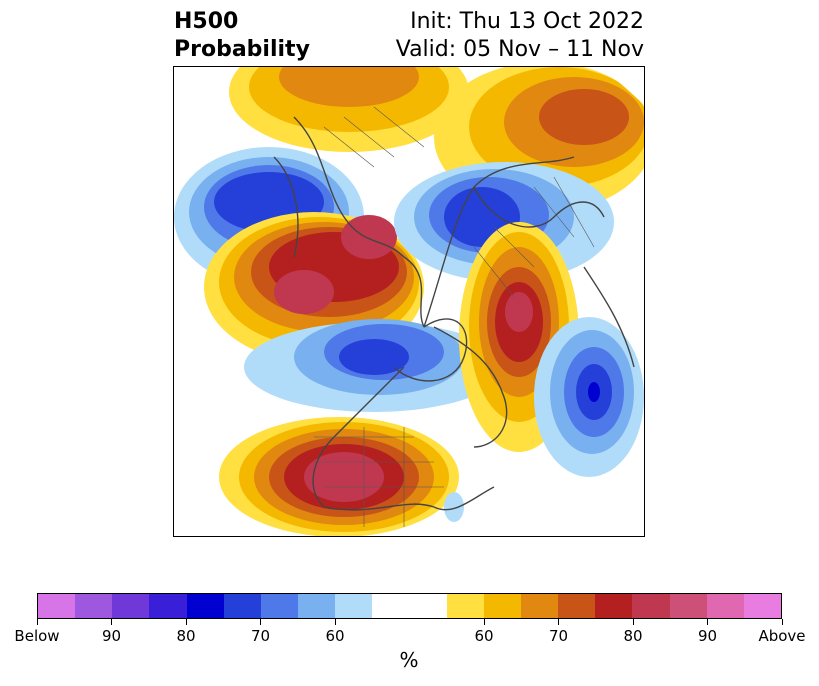  What do you see at coordinates (374, 365) in the screenshot?
I see `anomaly-central-low` at bounding box center [374, 365].